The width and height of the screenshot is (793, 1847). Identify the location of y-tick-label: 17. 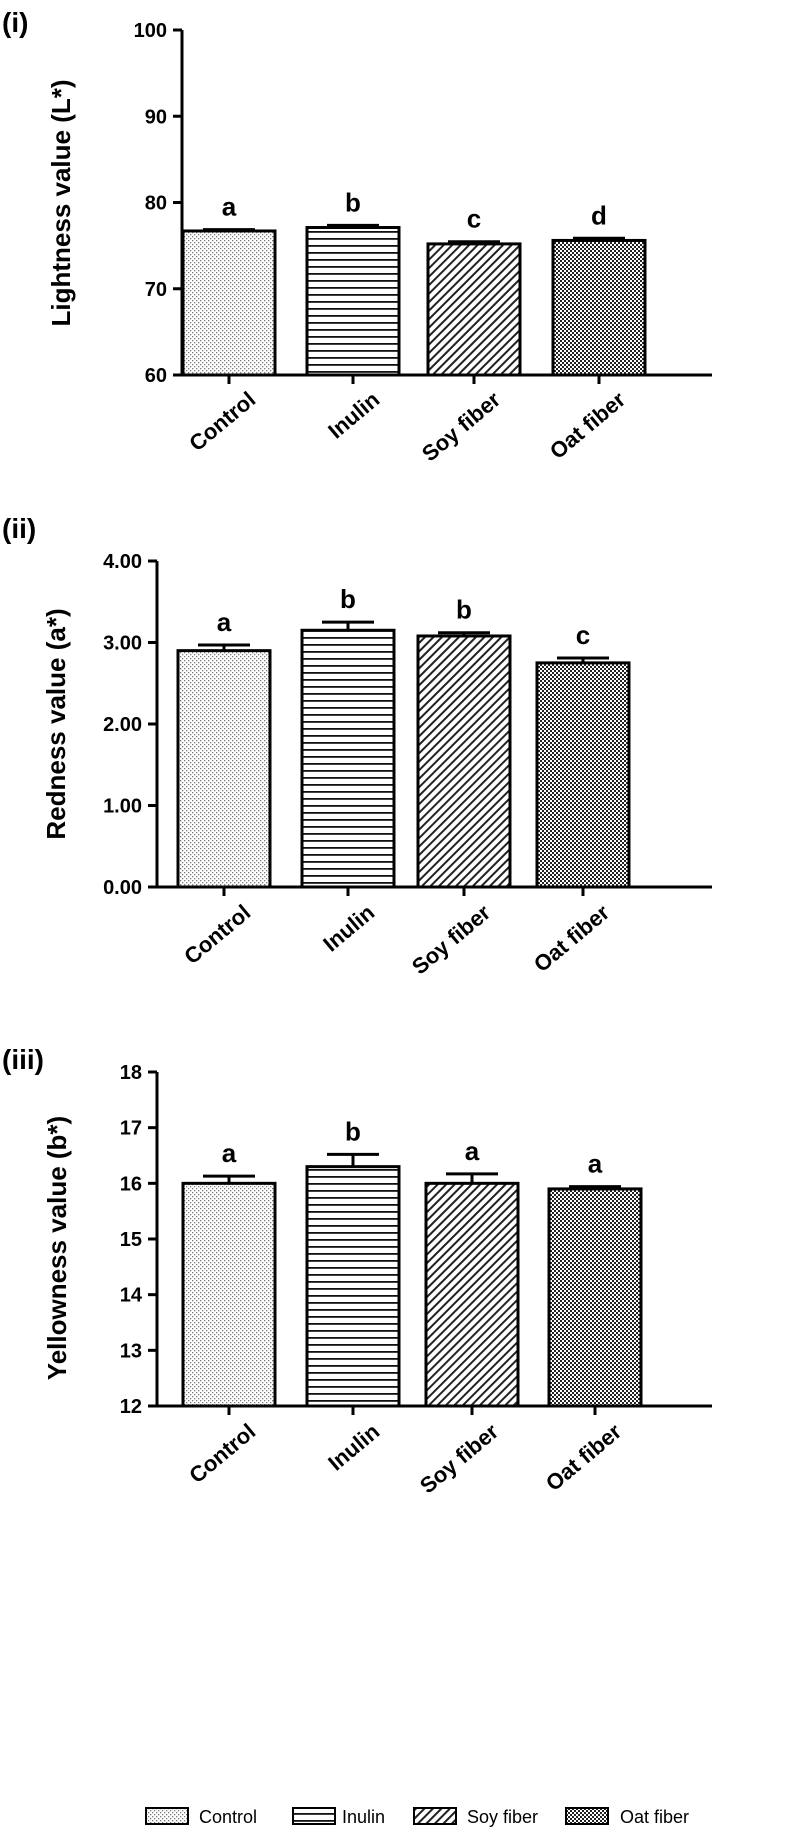
(131, 1129).